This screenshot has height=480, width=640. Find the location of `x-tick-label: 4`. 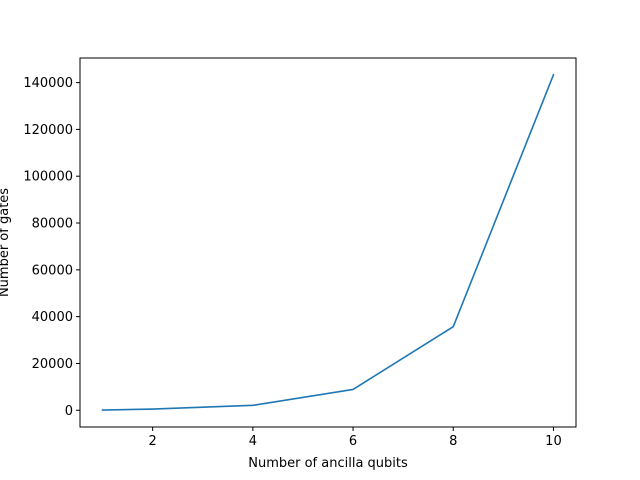

x-tick-label: 4 is located at coordinates (253, 441).